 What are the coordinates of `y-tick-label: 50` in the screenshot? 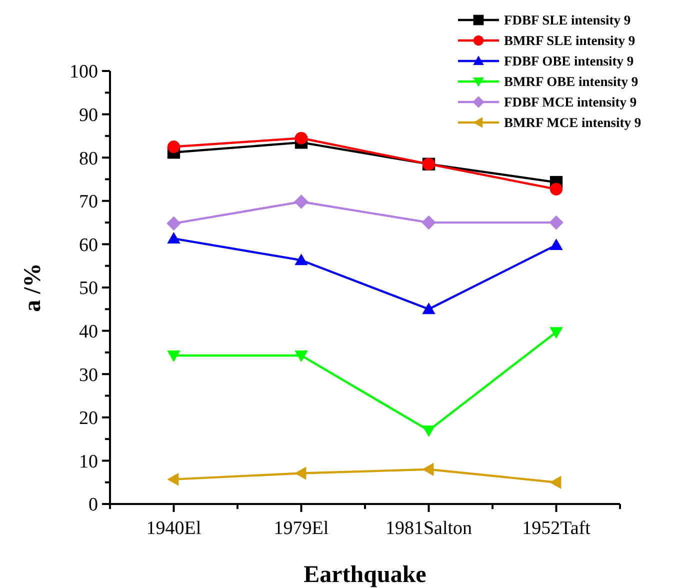 It's located at (88, 289).